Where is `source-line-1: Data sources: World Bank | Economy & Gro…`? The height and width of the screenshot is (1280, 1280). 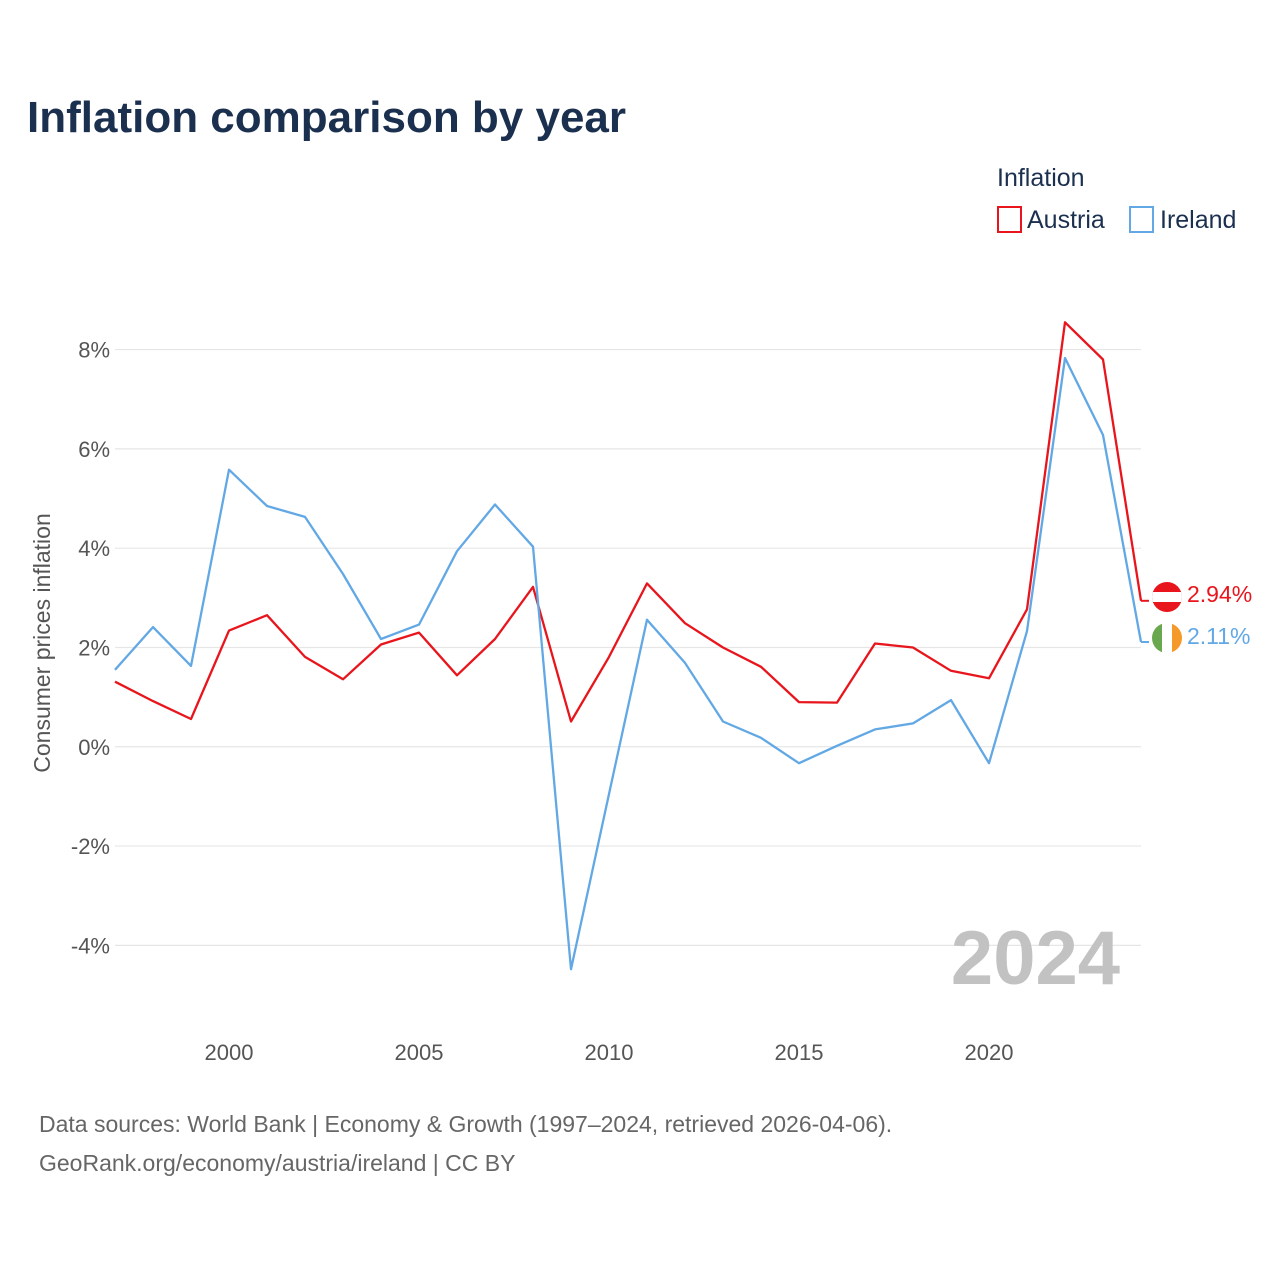 source-line-1: Data sources: World Bank | Economy & Gro… is located at coordinates (465, 1124).